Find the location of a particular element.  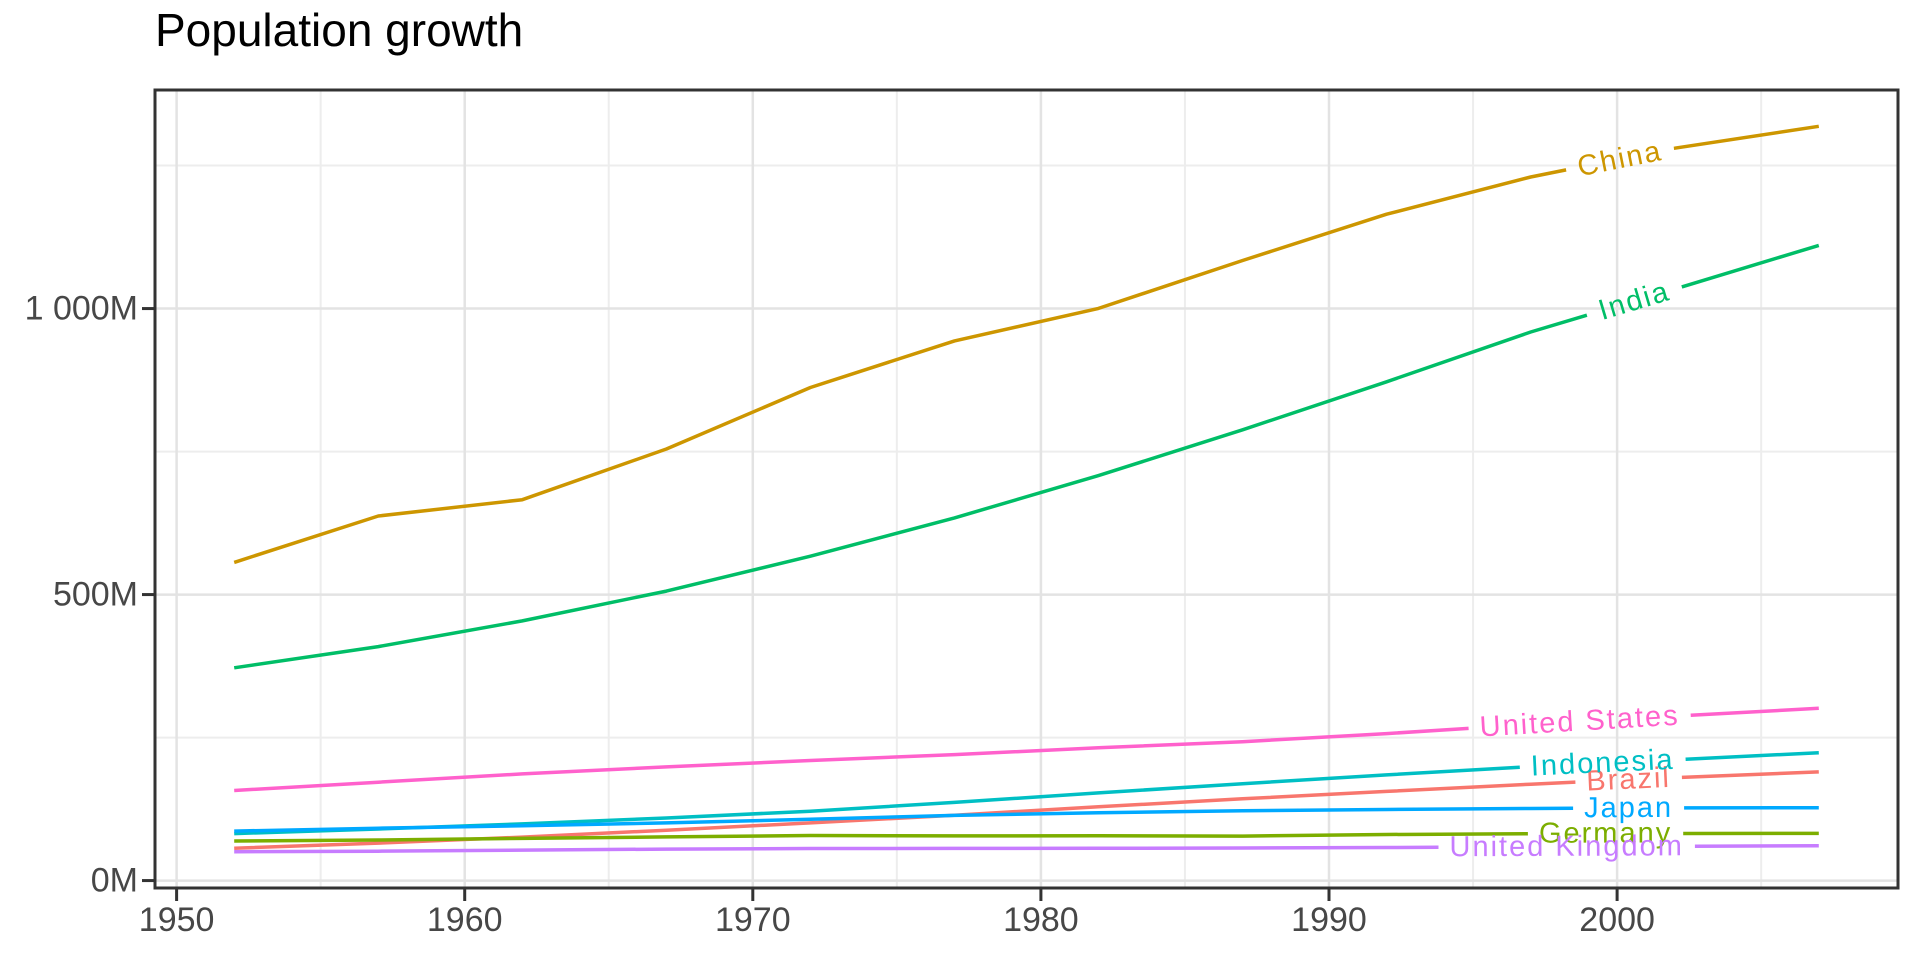

series-label-indonesia: Indonesia is located at coordinates (1602, 763).